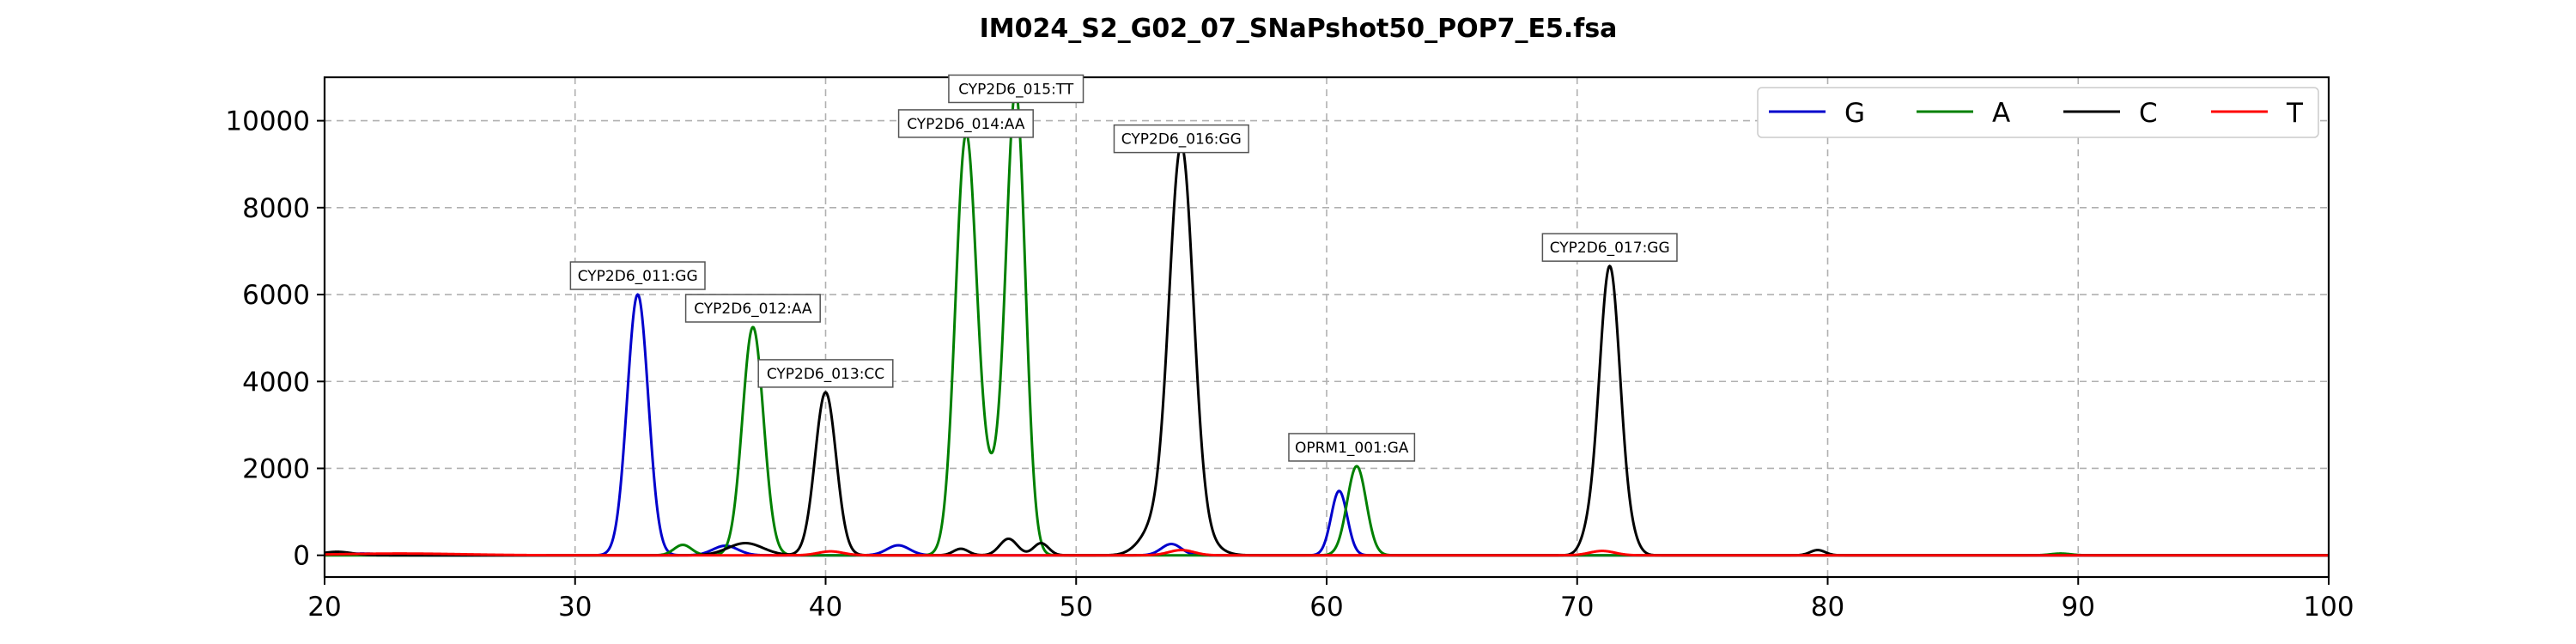 Image resolution: width=2576 pixels, height=644 pixels. I want to click on legend-box, so click(2038, 112).